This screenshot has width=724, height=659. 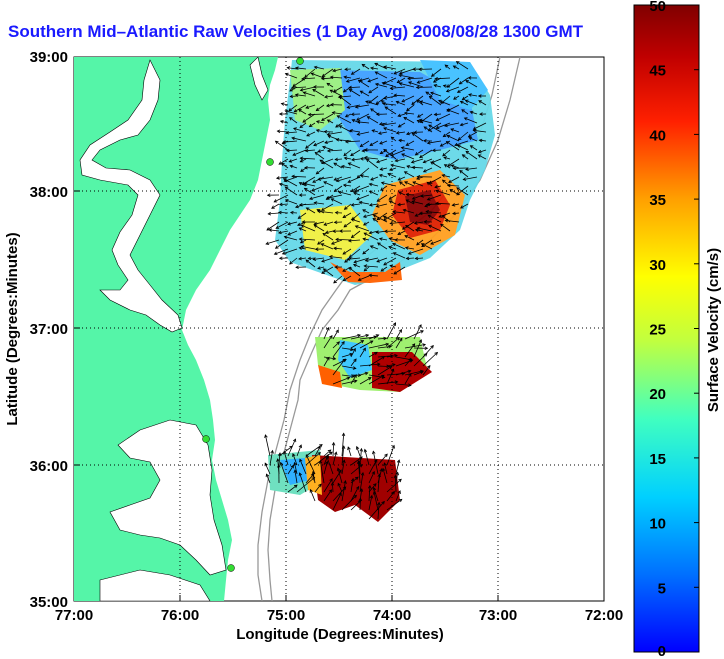 What do you see at coordinates (49, 602) in the screenshot?
I see `y-tick-label: 35:00` at bounding box center [49, 602].